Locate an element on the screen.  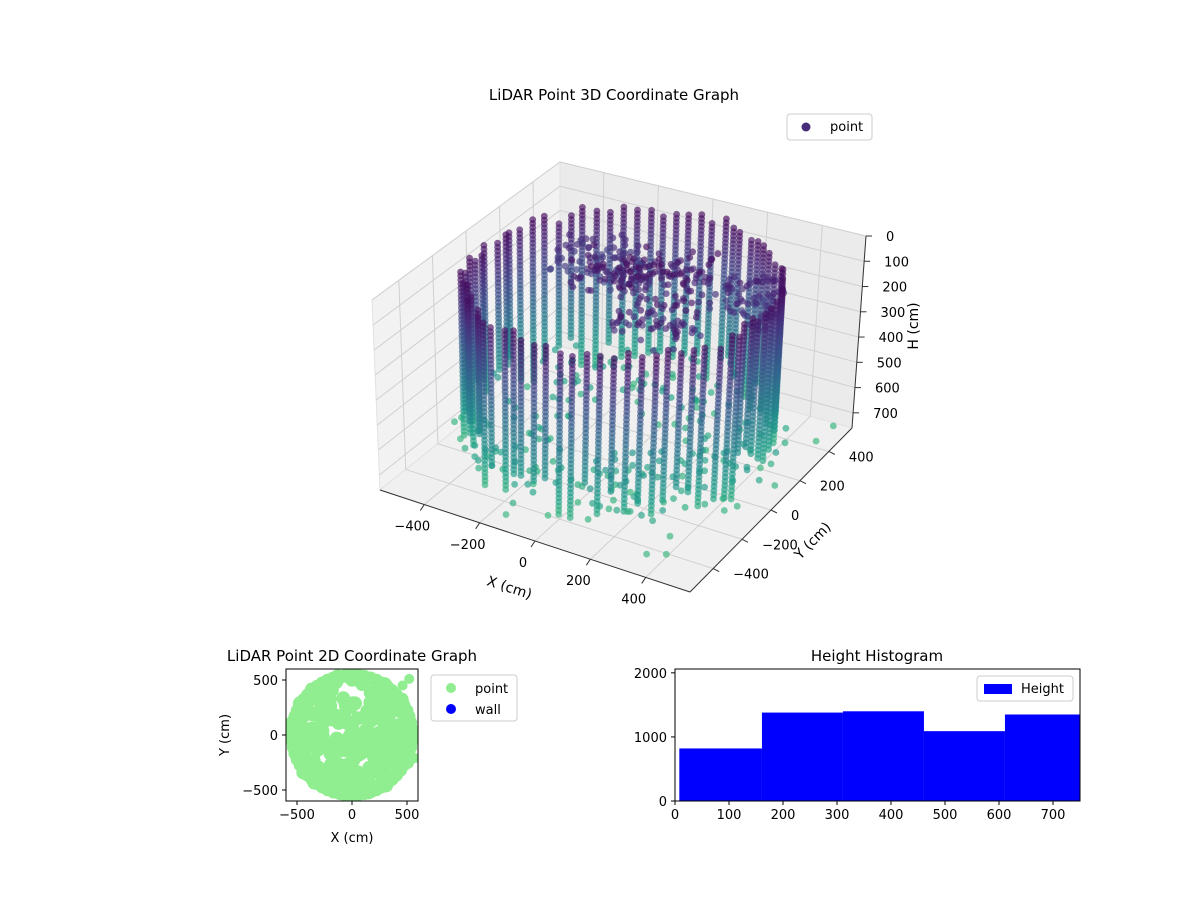
y-tick-label-3d-2: 0 is located at coordinates (795, 516).